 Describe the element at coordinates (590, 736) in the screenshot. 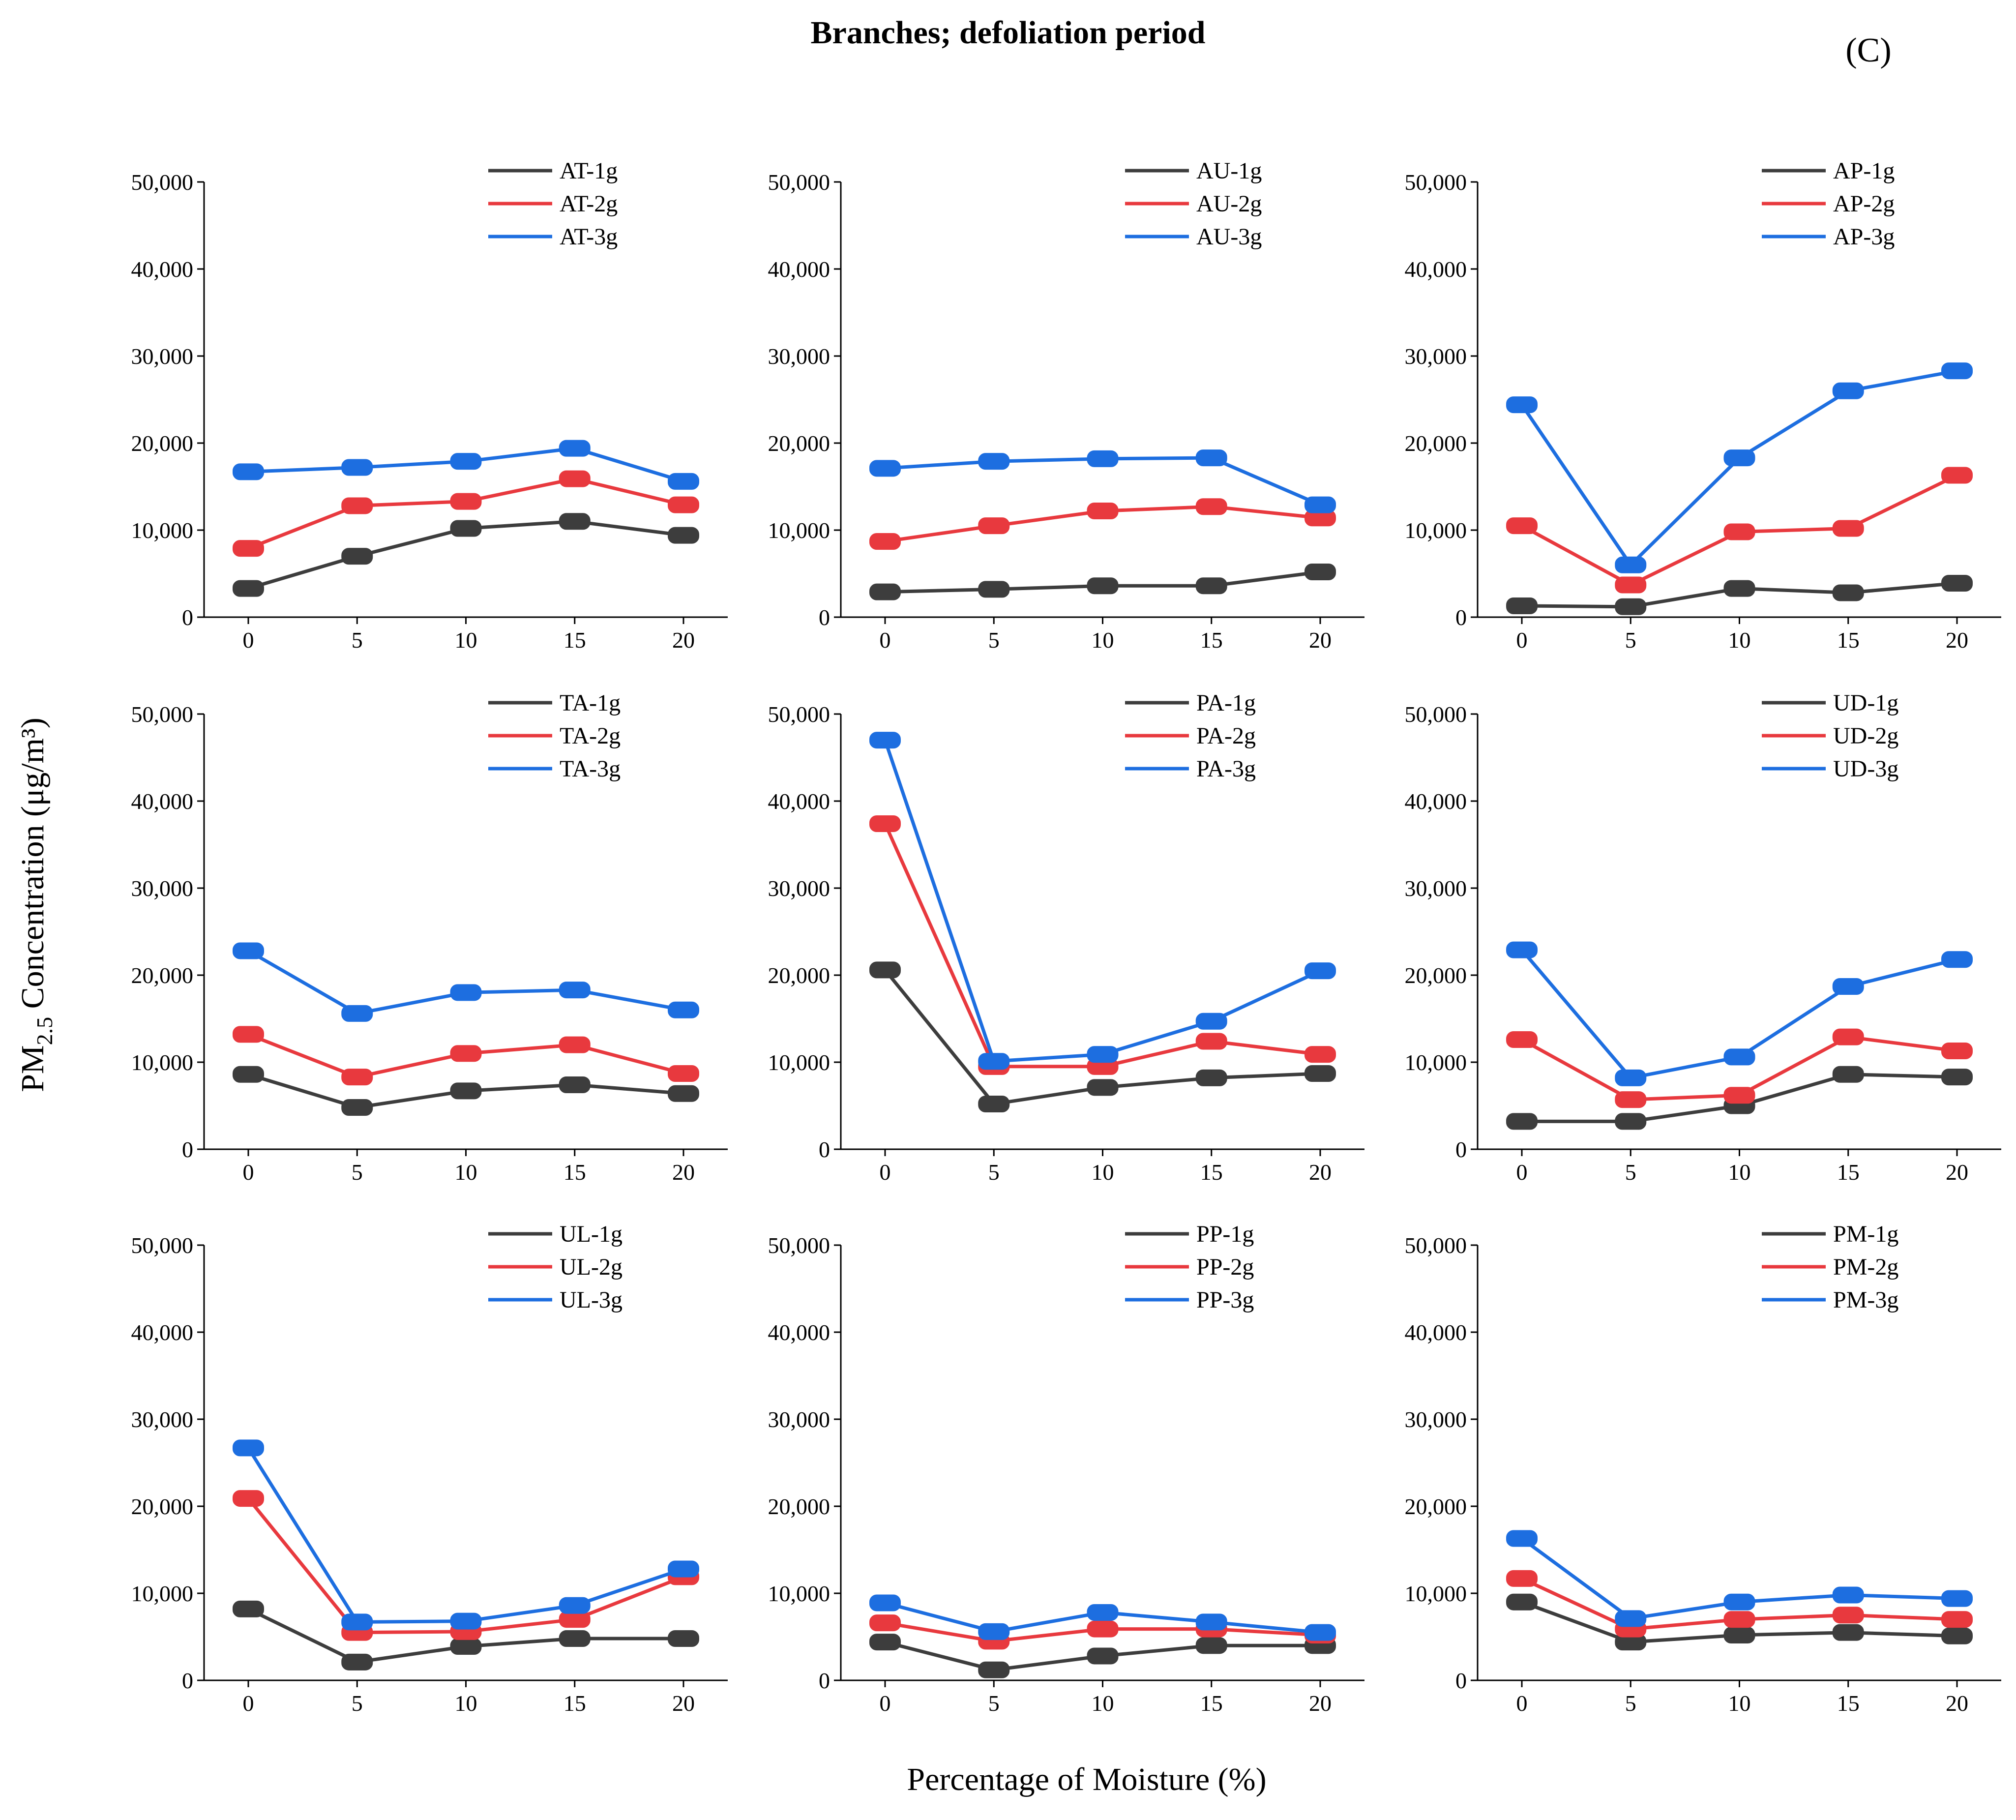

I see `legend-label-ta-2g: TA-2g` at that location.